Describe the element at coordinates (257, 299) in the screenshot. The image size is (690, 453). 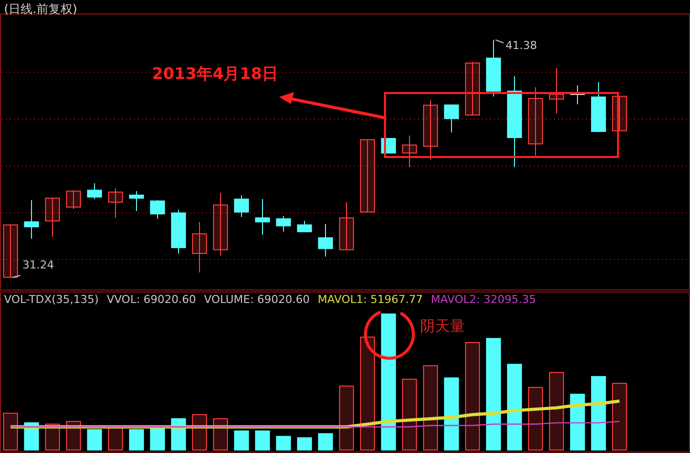
I see `text: VOLUME: 69020.60` at that location.